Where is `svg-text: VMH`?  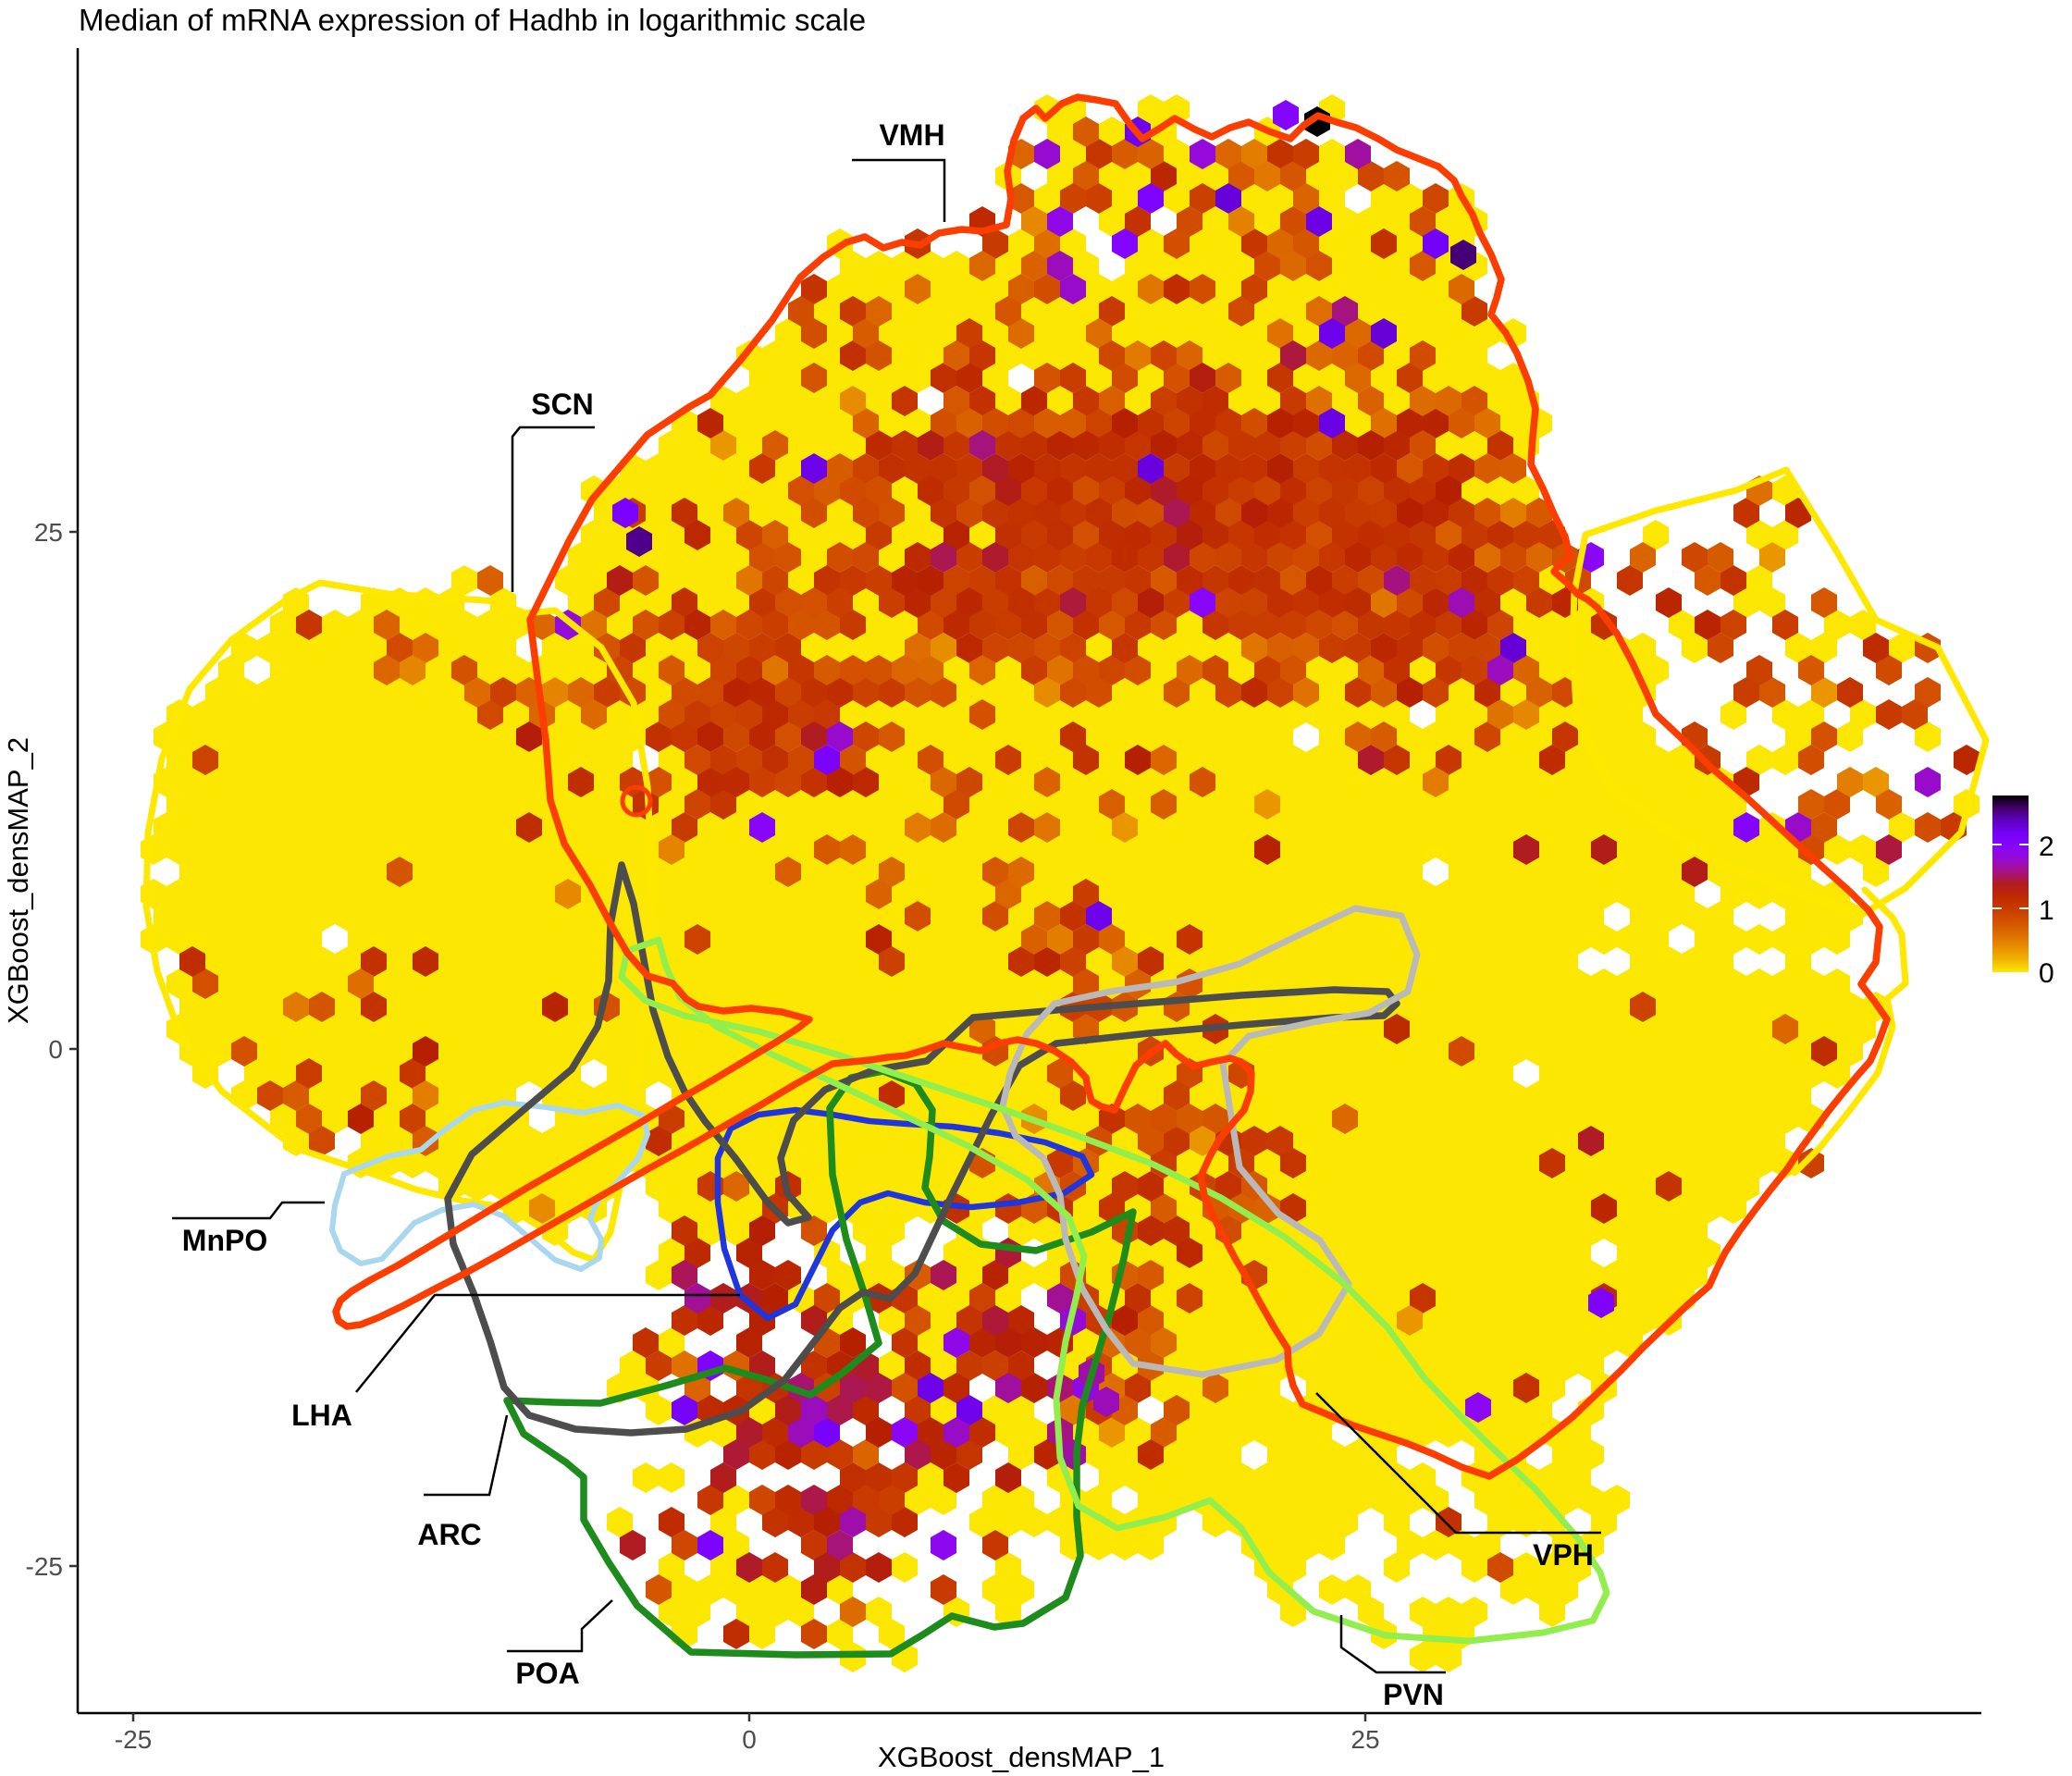
svg-text: VMH is located at coordinates (911, 135).